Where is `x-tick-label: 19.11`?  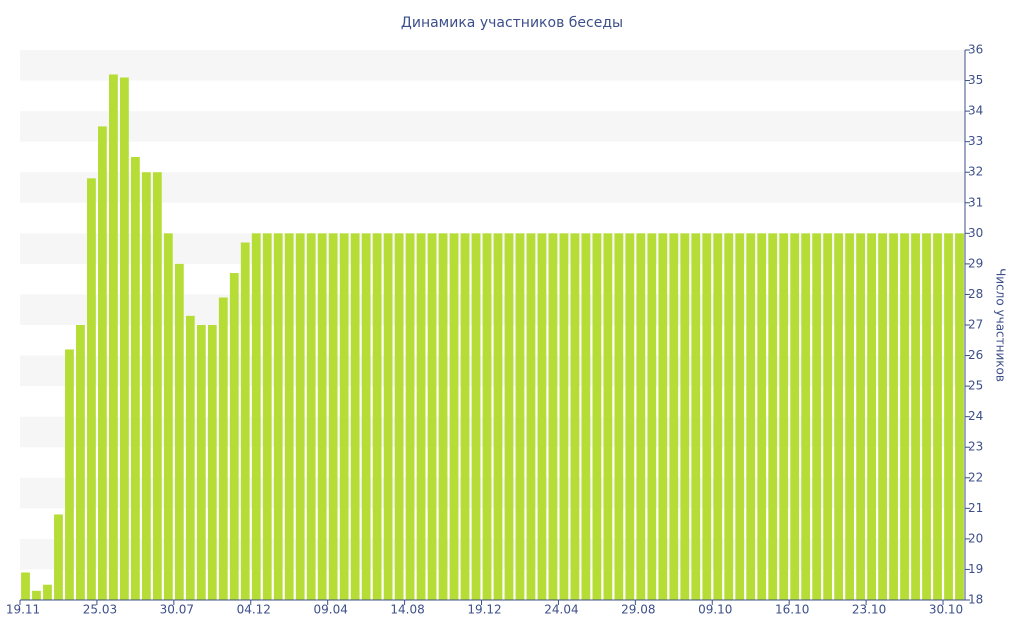 x-tick-label: 19.11 is located at coordinates (23, 610).